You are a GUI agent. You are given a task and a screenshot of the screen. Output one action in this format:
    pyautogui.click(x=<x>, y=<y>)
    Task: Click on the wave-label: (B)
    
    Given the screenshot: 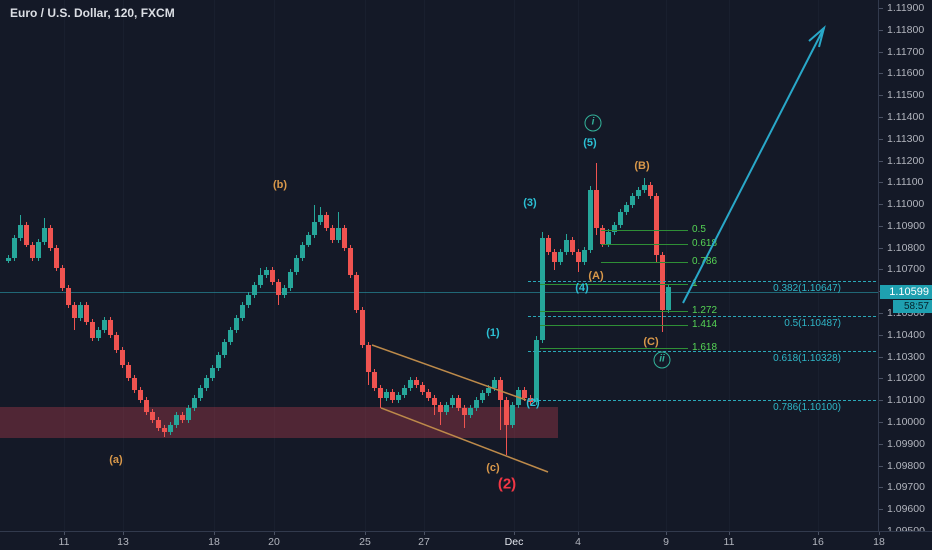 What is the action you would take?
    pyautogui.click(x=642, y=166)
    